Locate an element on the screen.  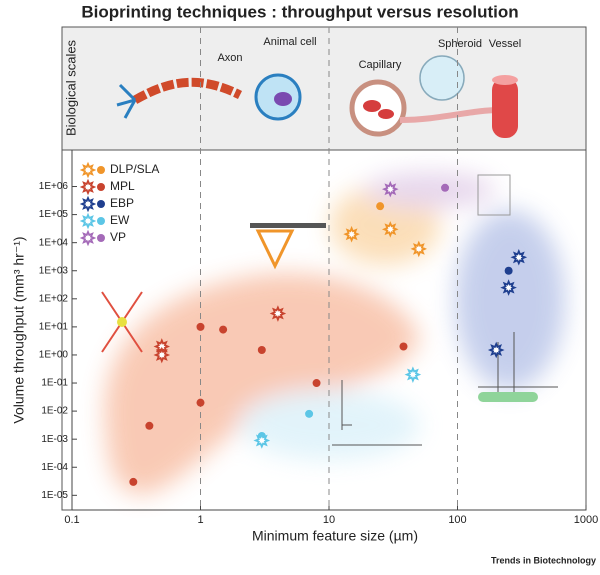
legend-label: VP is located at coordinates (118, 237).